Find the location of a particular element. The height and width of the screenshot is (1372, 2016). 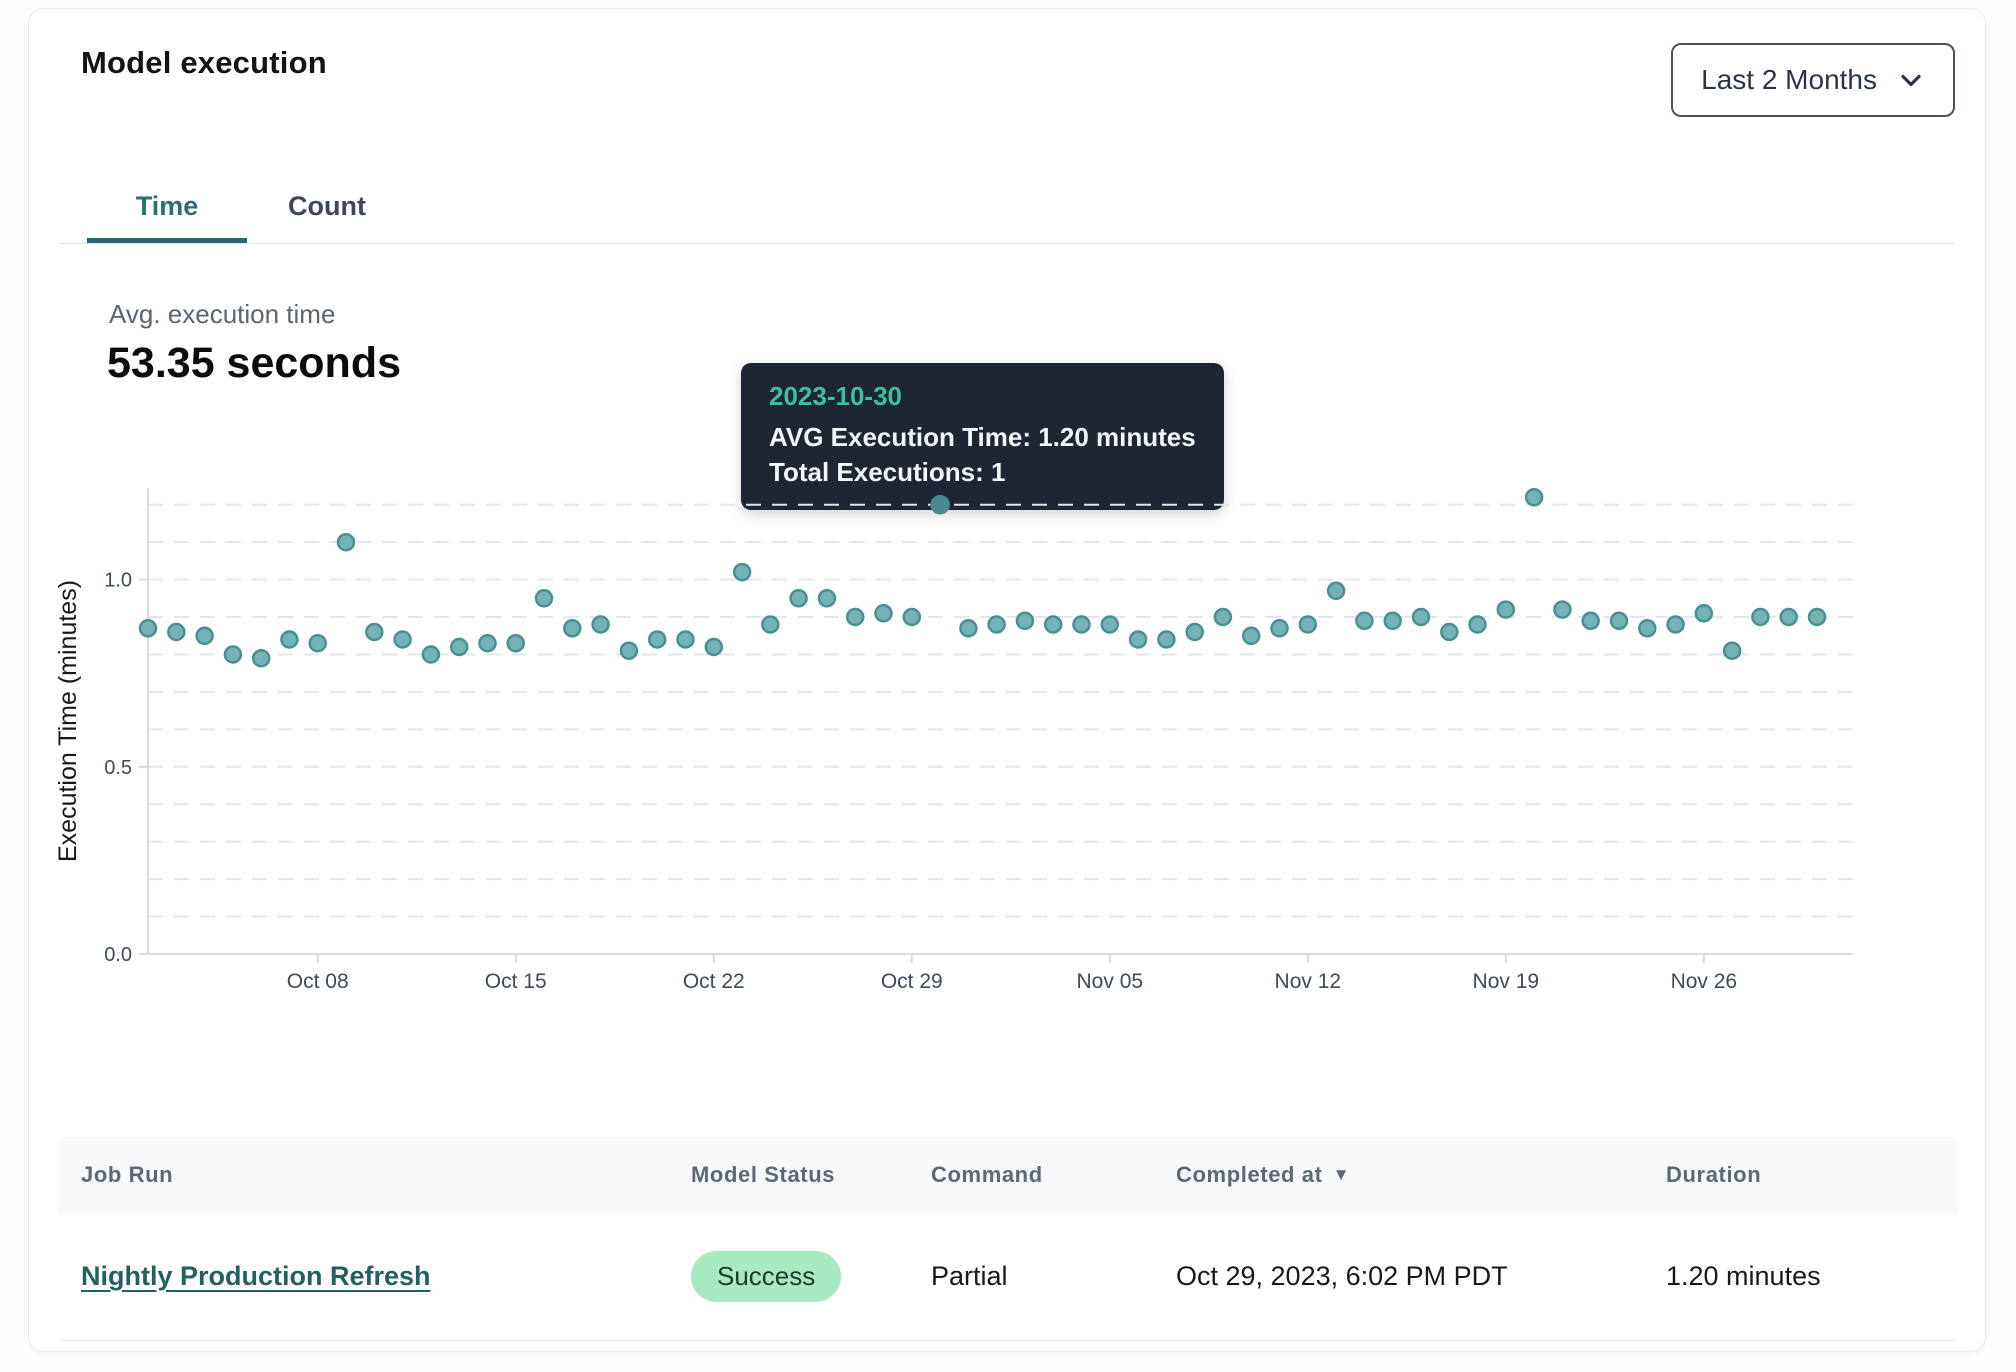

tooltip-total-executions: Total Executions: 1 is located at coordinates (887, 472).